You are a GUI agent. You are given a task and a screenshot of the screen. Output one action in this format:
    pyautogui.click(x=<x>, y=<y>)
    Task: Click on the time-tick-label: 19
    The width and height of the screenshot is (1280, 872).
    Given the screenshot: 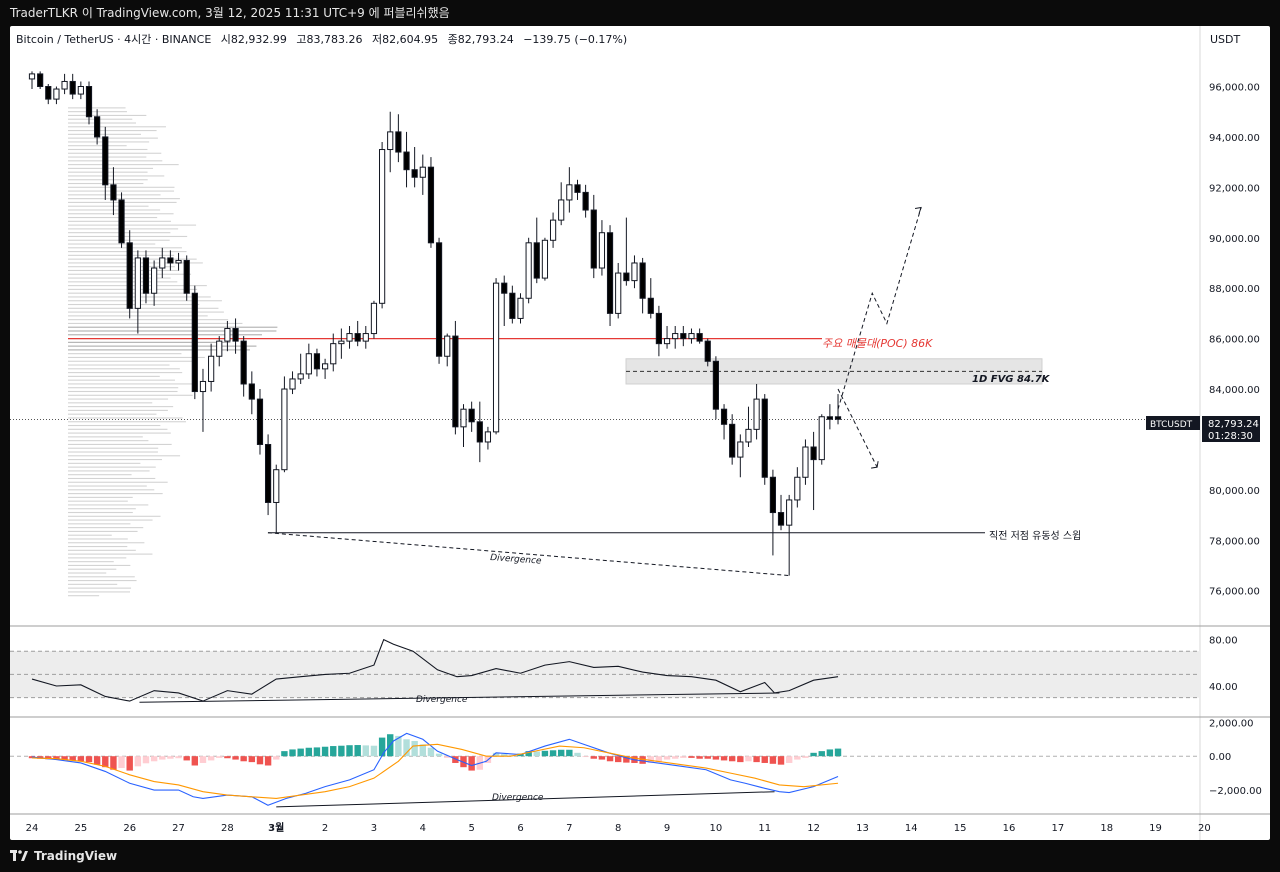 What is the action you would take?
    pyautogui.click(x=1155, y=828)
    